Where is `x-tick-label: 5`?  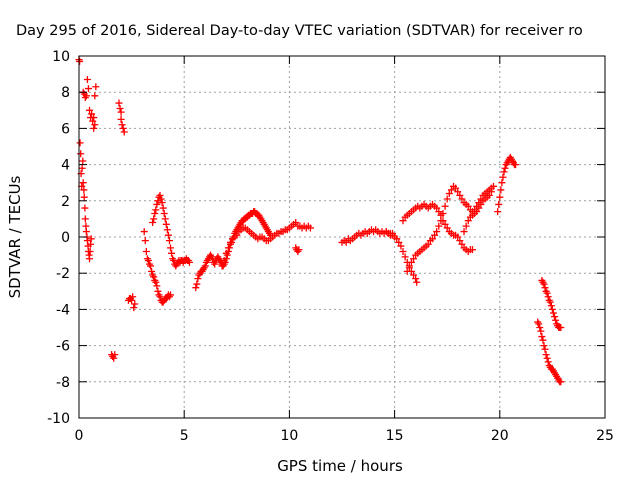 x-tick-label: 5 is located at coordinates (184, 436).